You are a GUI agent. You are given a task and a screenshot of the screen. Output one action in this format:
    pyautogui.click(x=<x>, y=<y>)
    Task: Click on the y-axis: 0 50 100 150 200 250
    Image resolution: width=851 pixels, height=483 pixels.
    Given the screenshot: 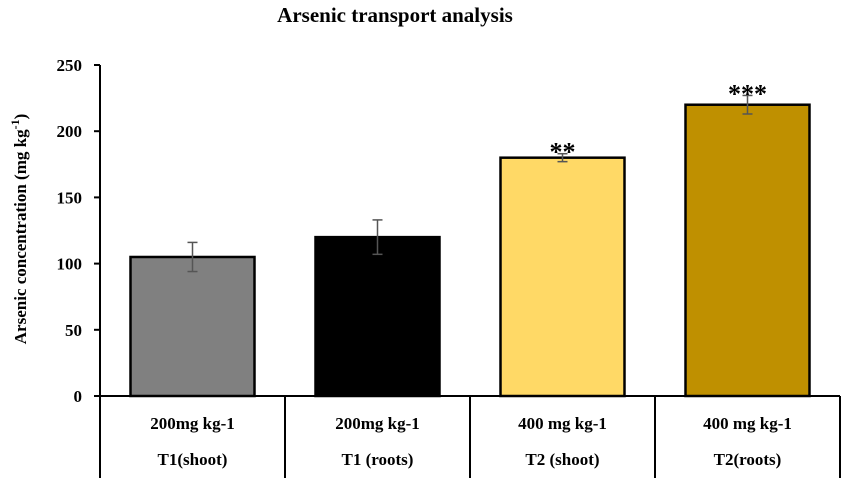 What is the action you would take?
    pyautogui.click(x=79, y=231)
    